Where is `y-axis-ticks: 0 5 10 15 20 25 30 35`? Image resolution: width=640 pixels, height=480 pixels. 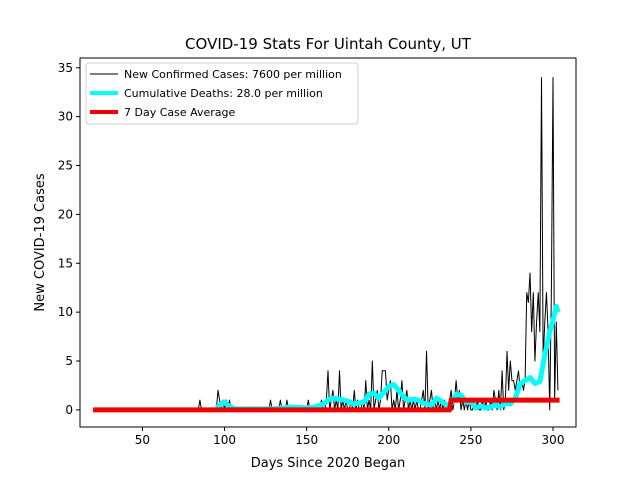 y-axis-ticks: 0 5 10 15 20 25 30 35 is located at coordinates (69, 239).